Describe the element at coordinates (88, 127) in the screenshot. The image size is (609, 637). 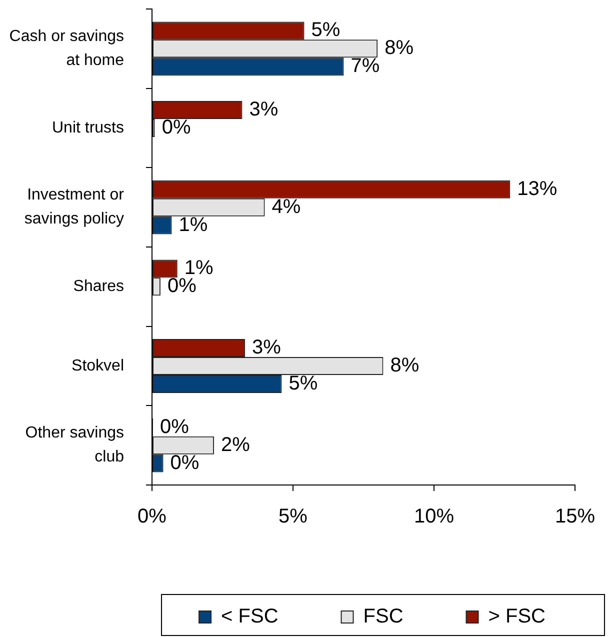
I see `y-tick-label: Unit trusts` at that location.